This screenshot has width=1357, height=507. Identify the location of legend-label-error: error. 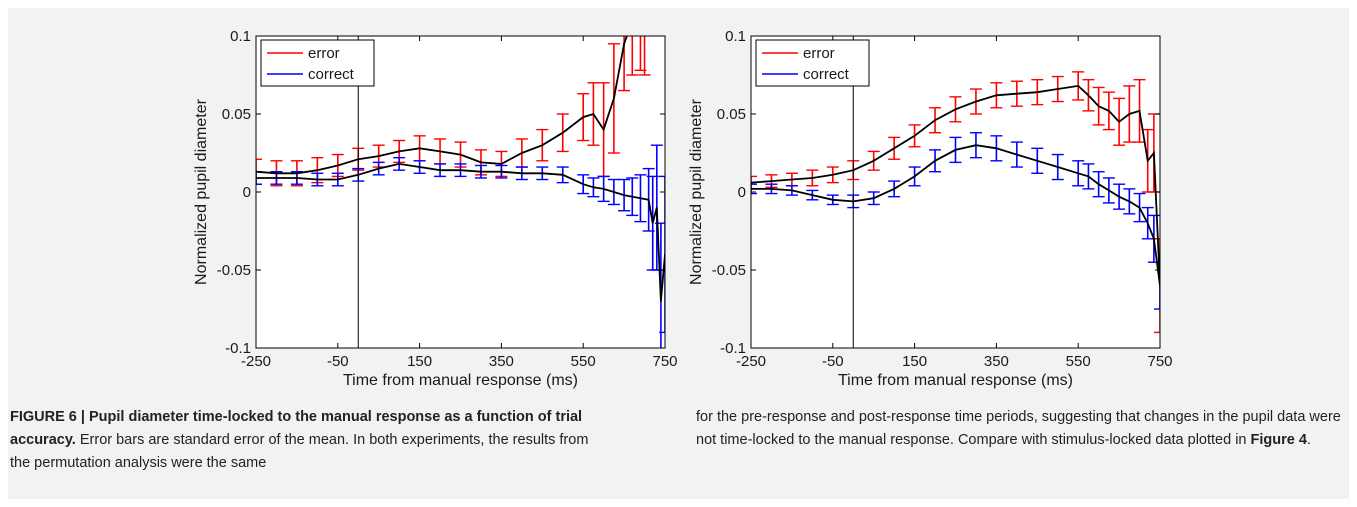
(324, 53).